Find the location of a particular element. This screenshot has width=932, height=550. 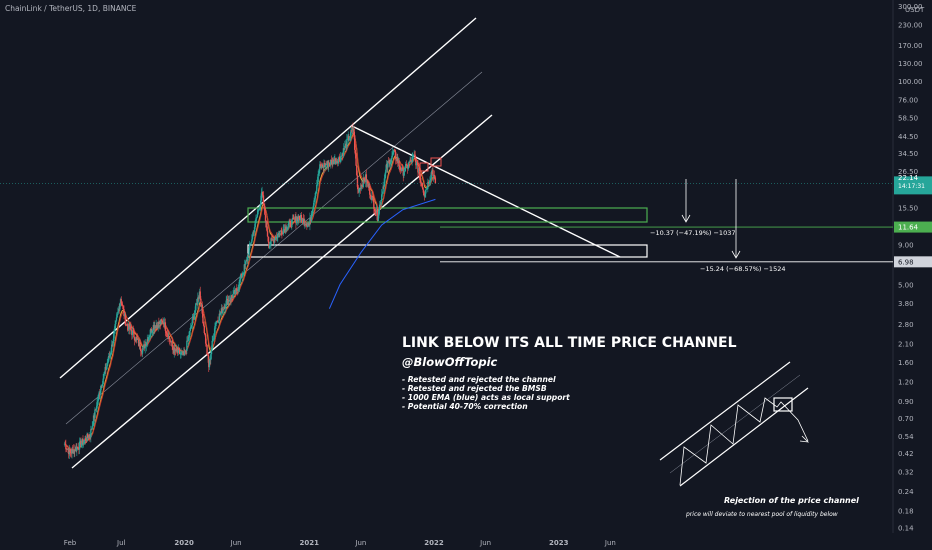

time-tick-label: Feb is located at coordinates (70, 543).